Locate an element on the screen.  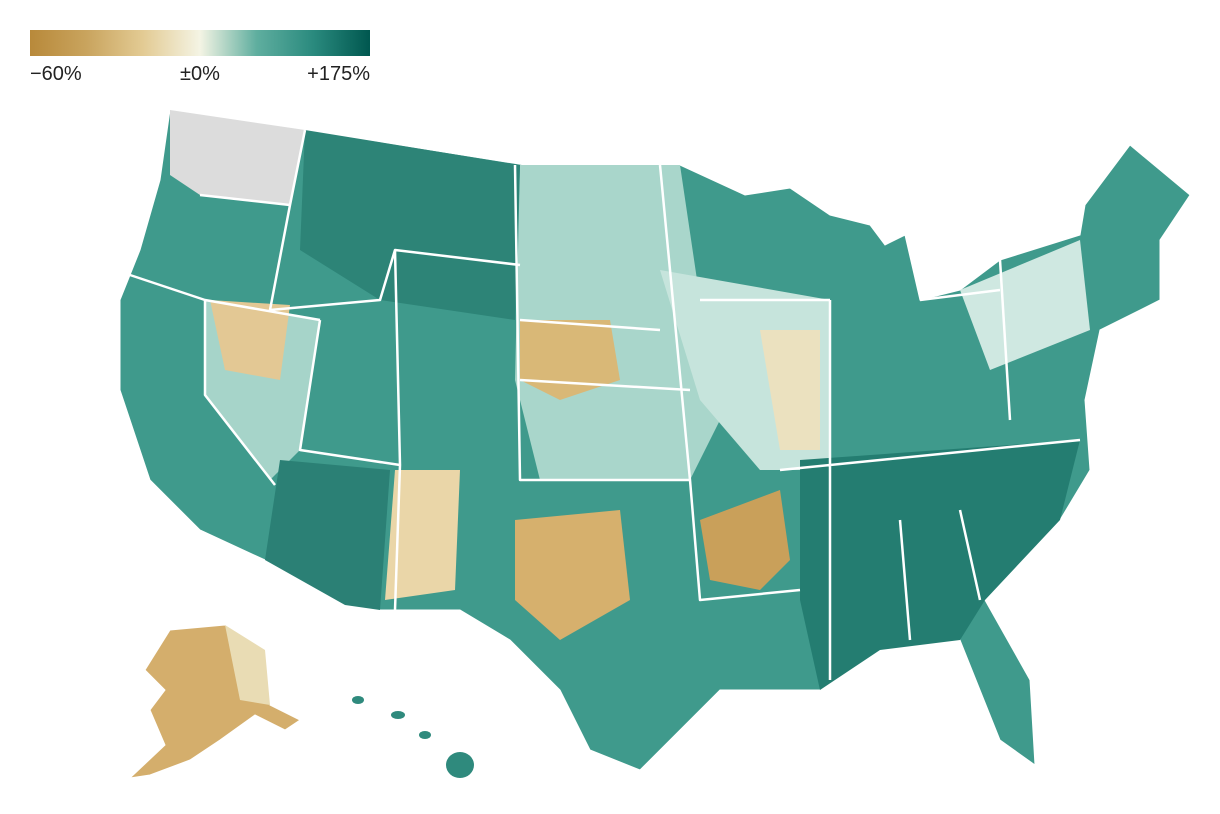
legend-color-bar is located at coordinates (200, 43).